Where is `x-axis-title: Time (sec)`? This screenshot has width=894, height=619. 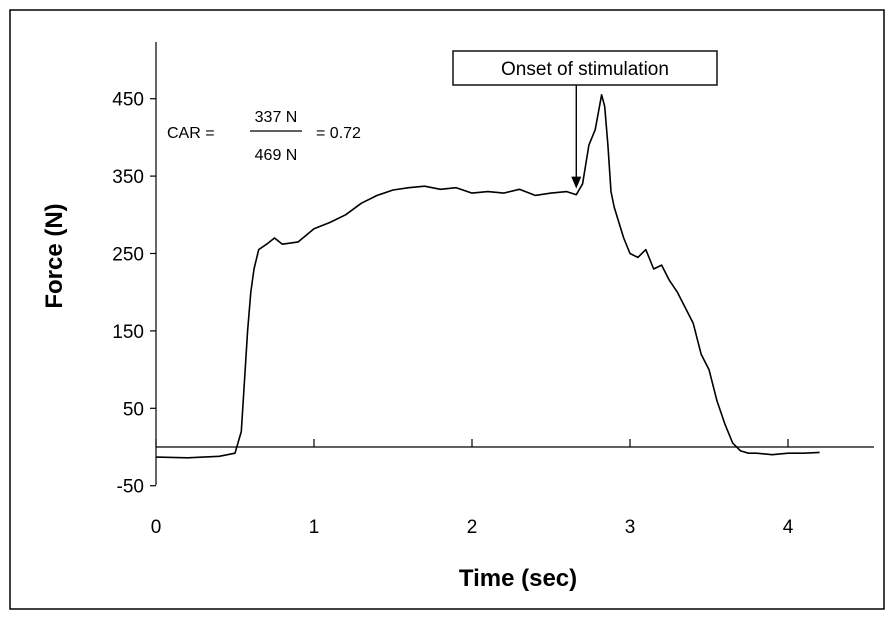
x-axis-title: Time (sec) is located at coordinates (518, 578).